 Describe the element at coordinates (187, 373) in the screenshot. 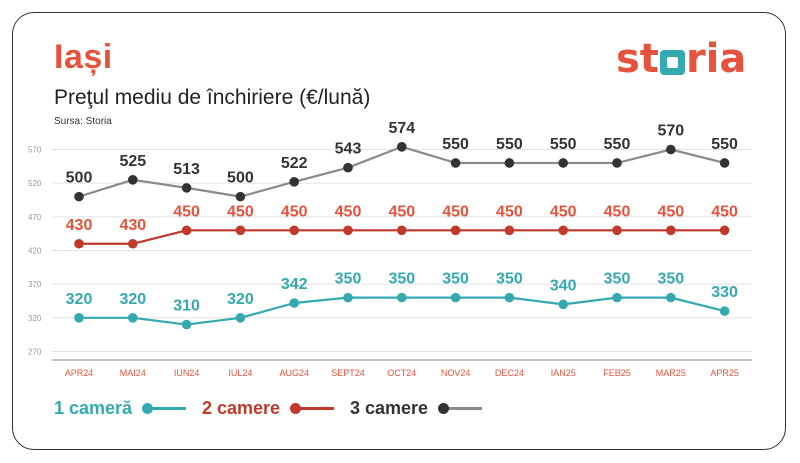

I see `x-tick-label-iun24: IUN24` at that location.